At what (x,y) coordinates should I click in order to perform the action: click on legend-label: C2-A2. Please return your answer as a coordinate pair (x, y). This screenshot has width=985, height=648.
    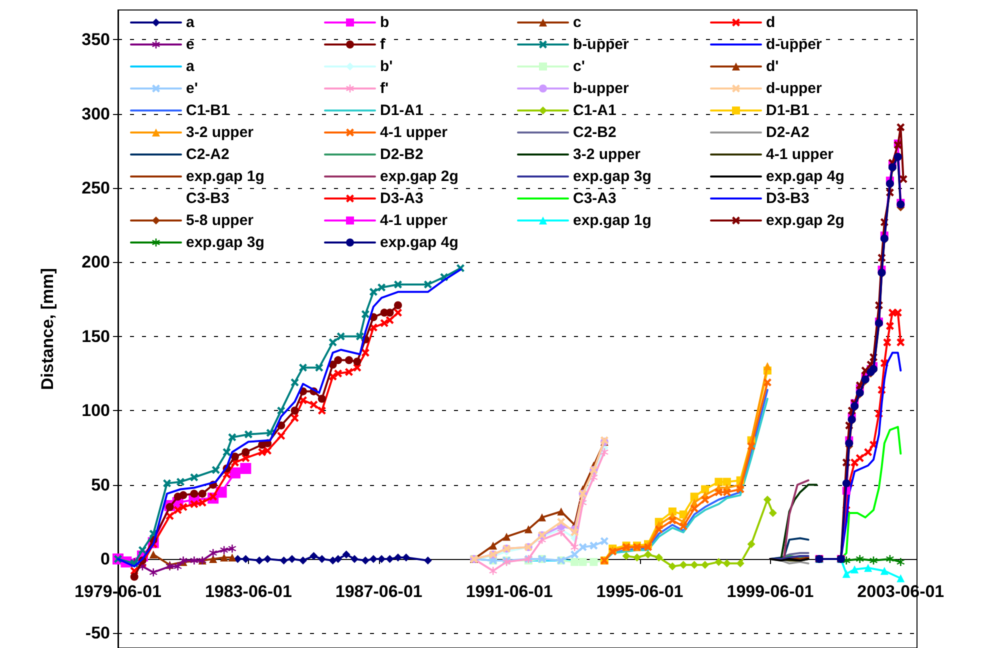
    Looking at the image, I should click on (208, 154).